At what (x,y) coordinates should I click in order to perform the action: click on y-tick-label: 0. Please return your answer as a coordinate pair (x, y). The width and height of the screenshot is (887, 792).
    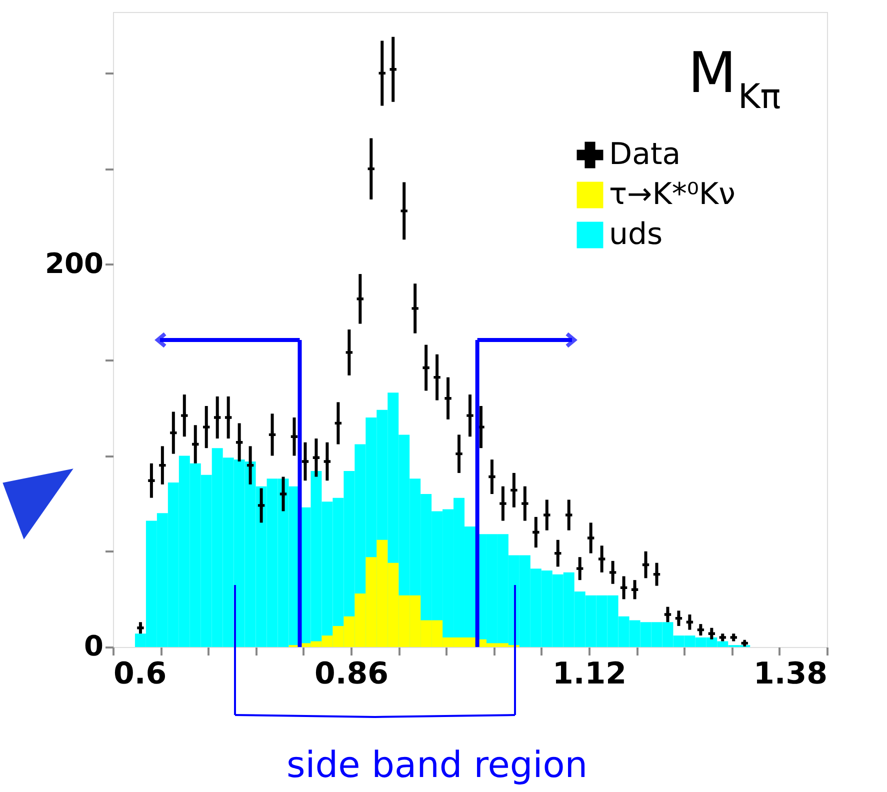
    Looking at the image, I should click on (94, 646).